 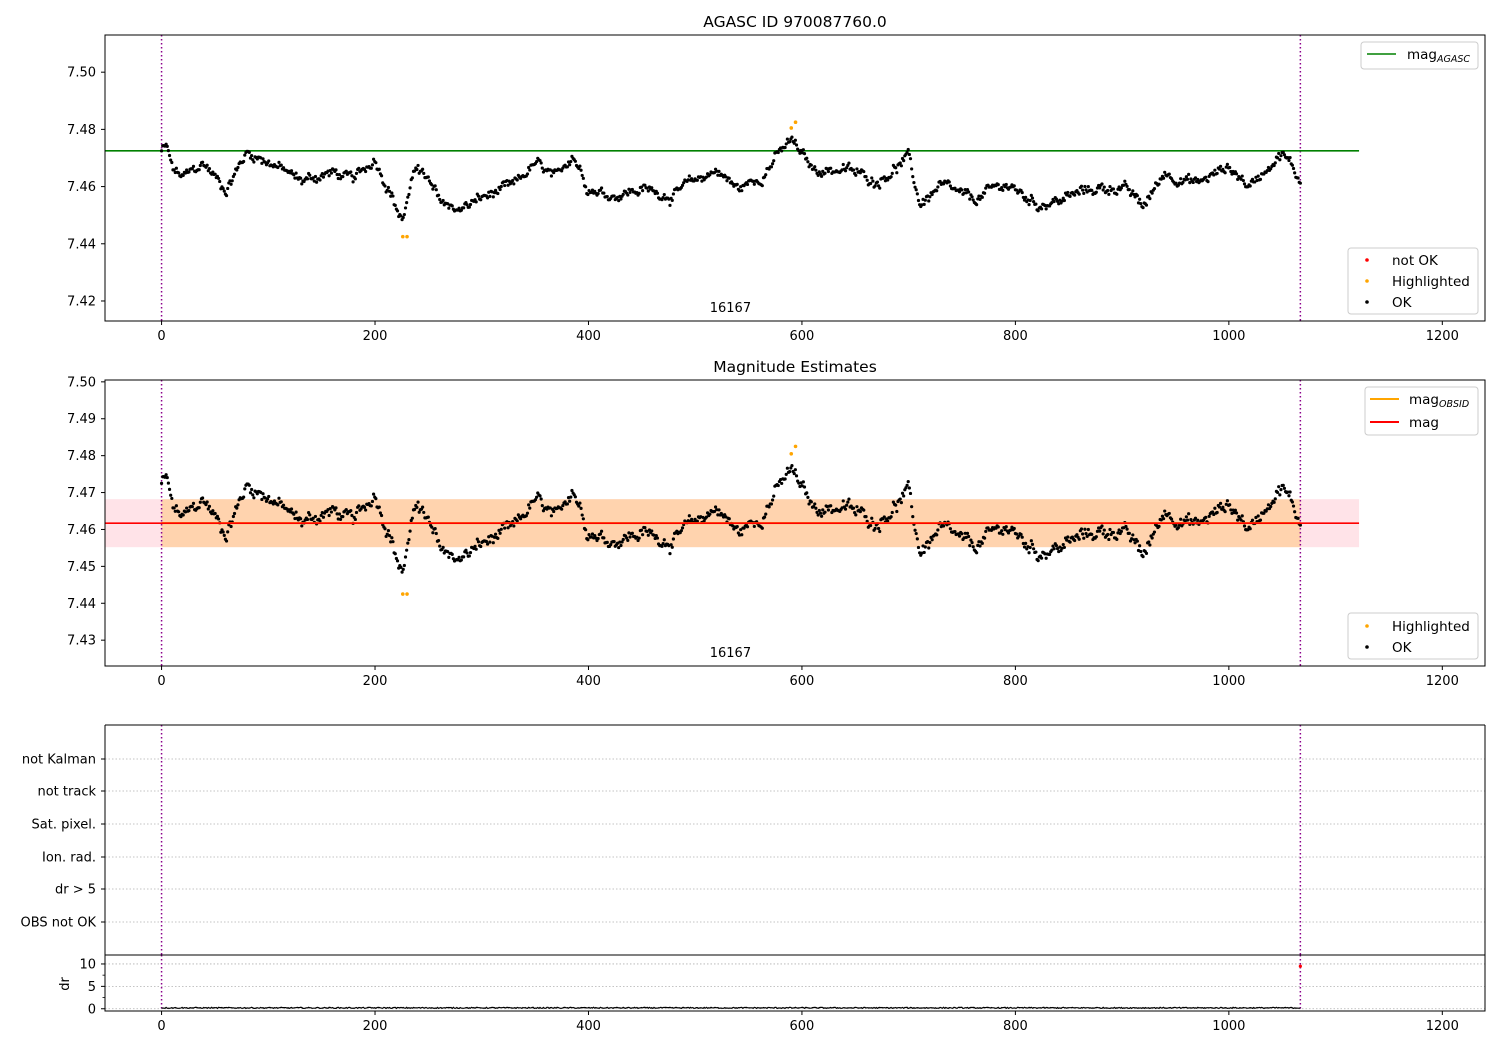 I want to click on highlighted-point, so click(x=402, y=594).